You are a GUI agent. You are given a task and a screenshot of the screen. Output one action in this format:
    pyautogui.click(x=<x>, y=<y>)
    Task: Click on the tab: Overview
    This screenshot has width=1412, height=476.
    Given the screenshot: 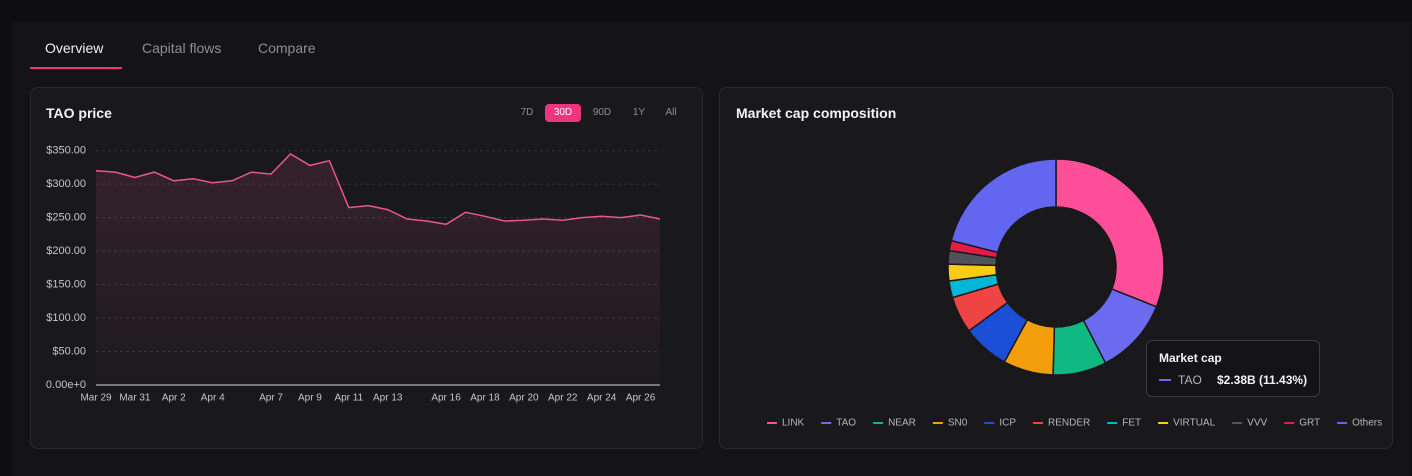 What is the action you would take?
    pyautogui.click(x=74, y=48)
    